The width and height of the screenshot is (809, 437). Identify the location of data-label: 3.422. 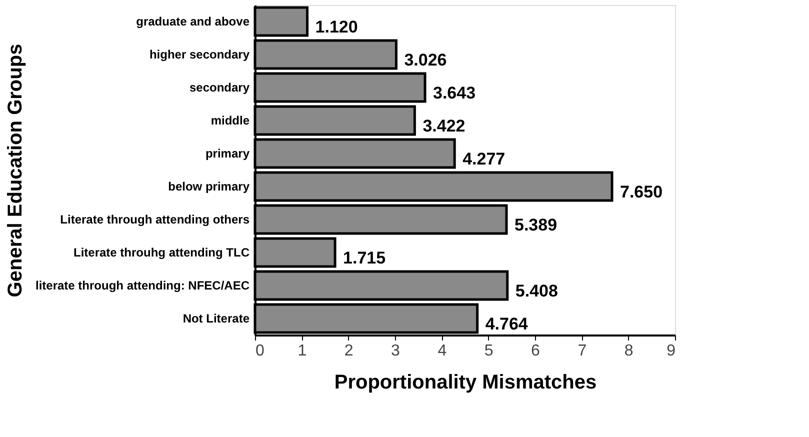
(444, 126).